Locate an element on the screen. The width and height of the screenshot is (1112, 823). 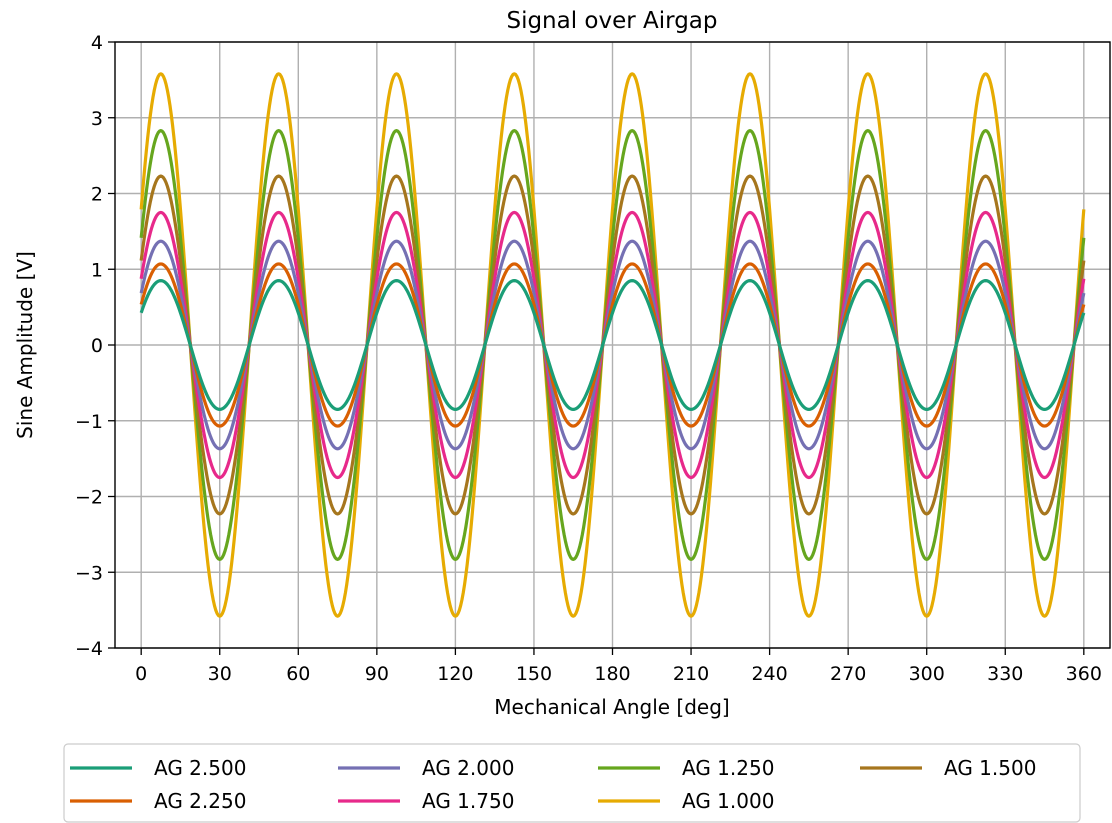
x-tick-label: 360 is located at coordinates (1084, 674).